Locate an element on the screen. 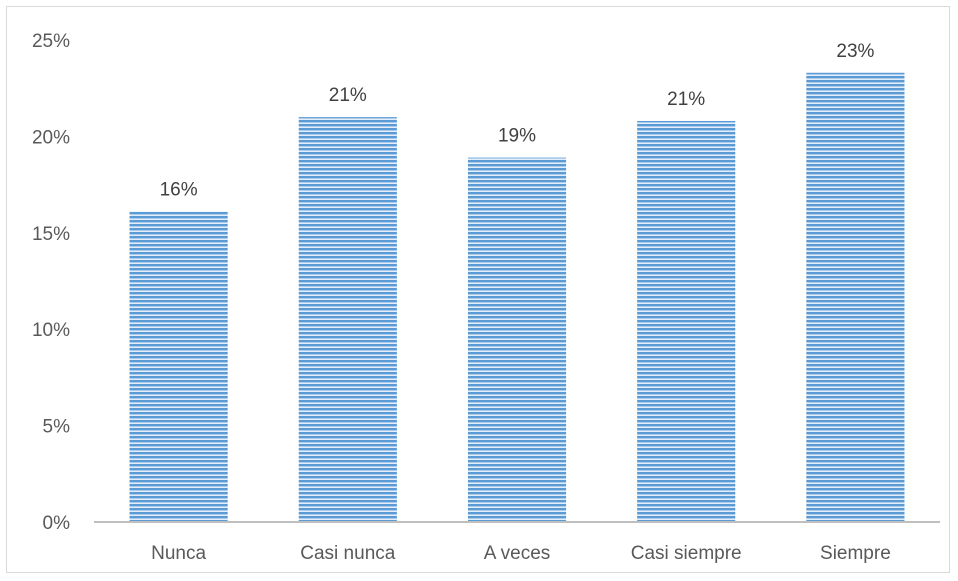 The width and height of the screenshot is (958, 581). bar-a-veces is located at coordinates (517, 339).